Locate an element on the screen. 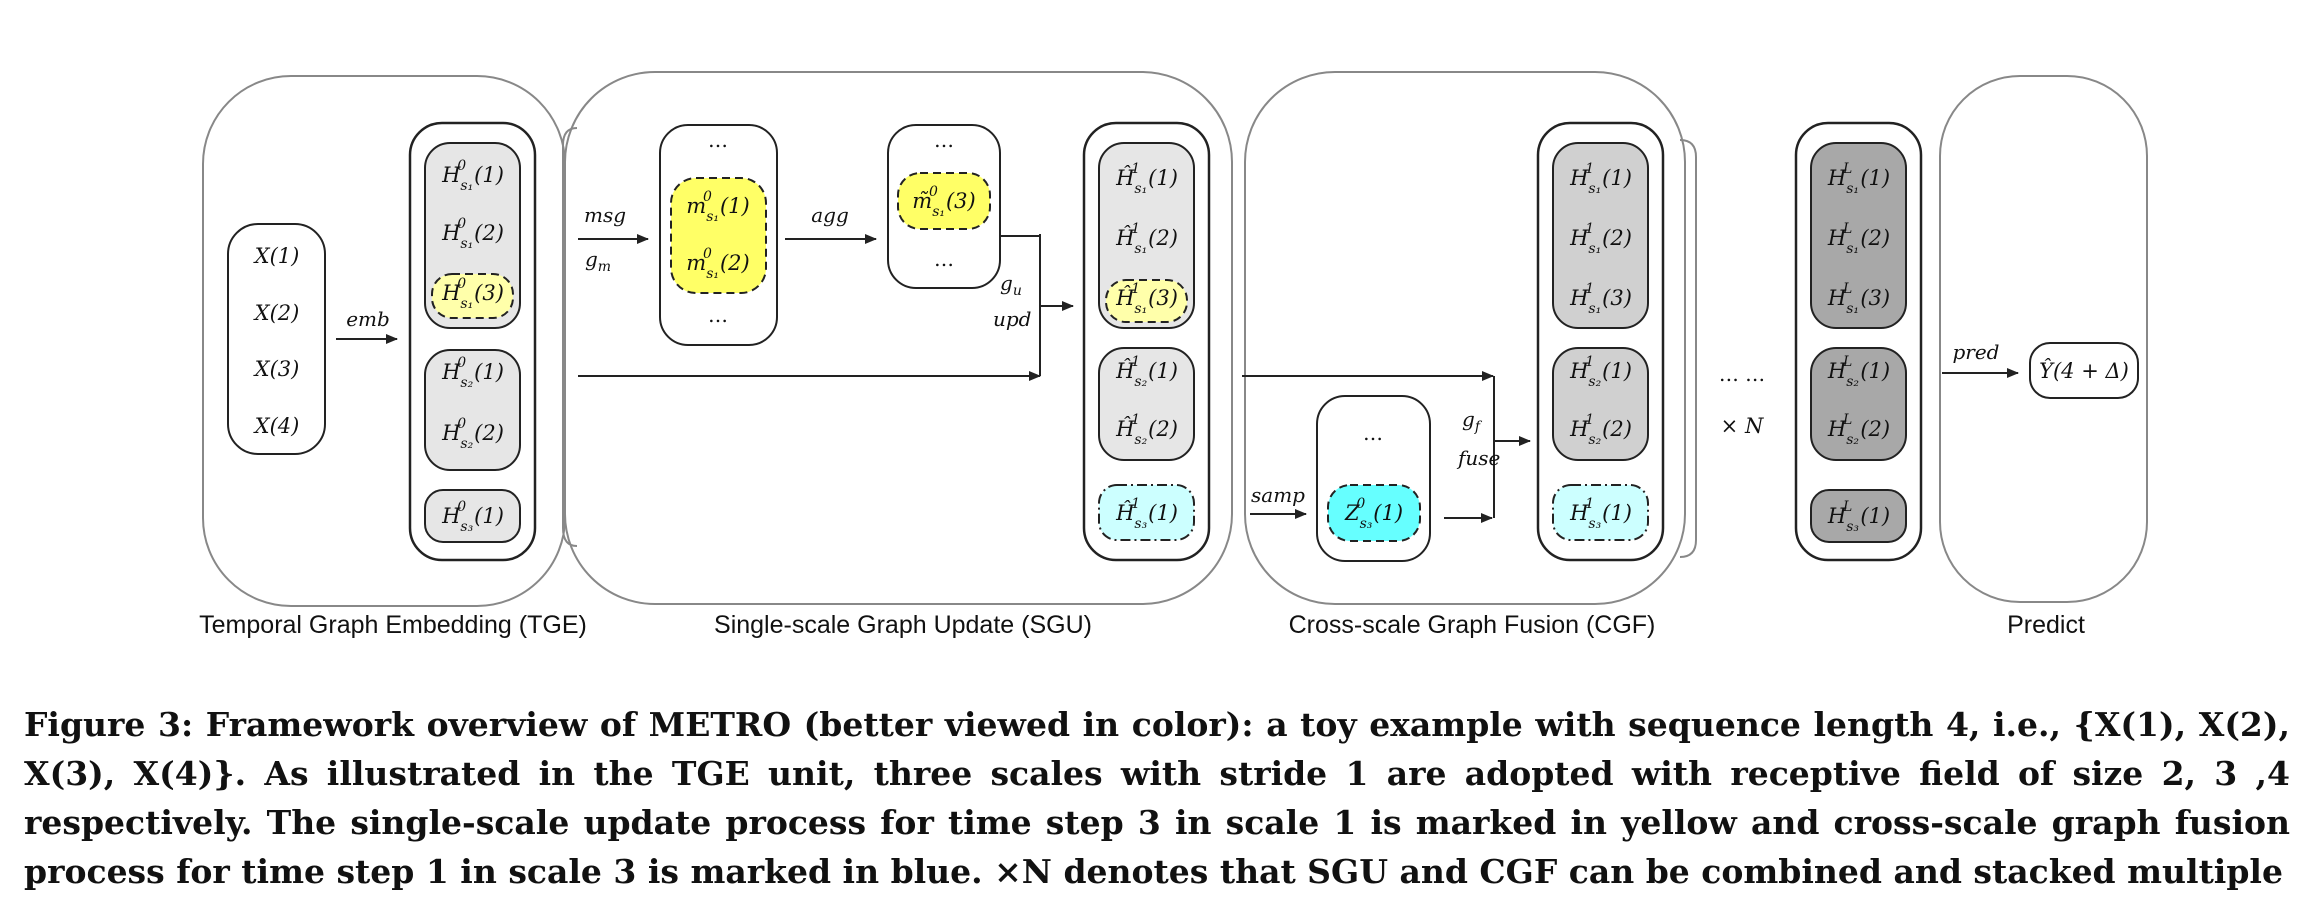 Image resolution: width=2314 pixels, height=914 pixels. cgf-h-s1-3: Hs₁1 (3) is located at coordinates (1600, 299).